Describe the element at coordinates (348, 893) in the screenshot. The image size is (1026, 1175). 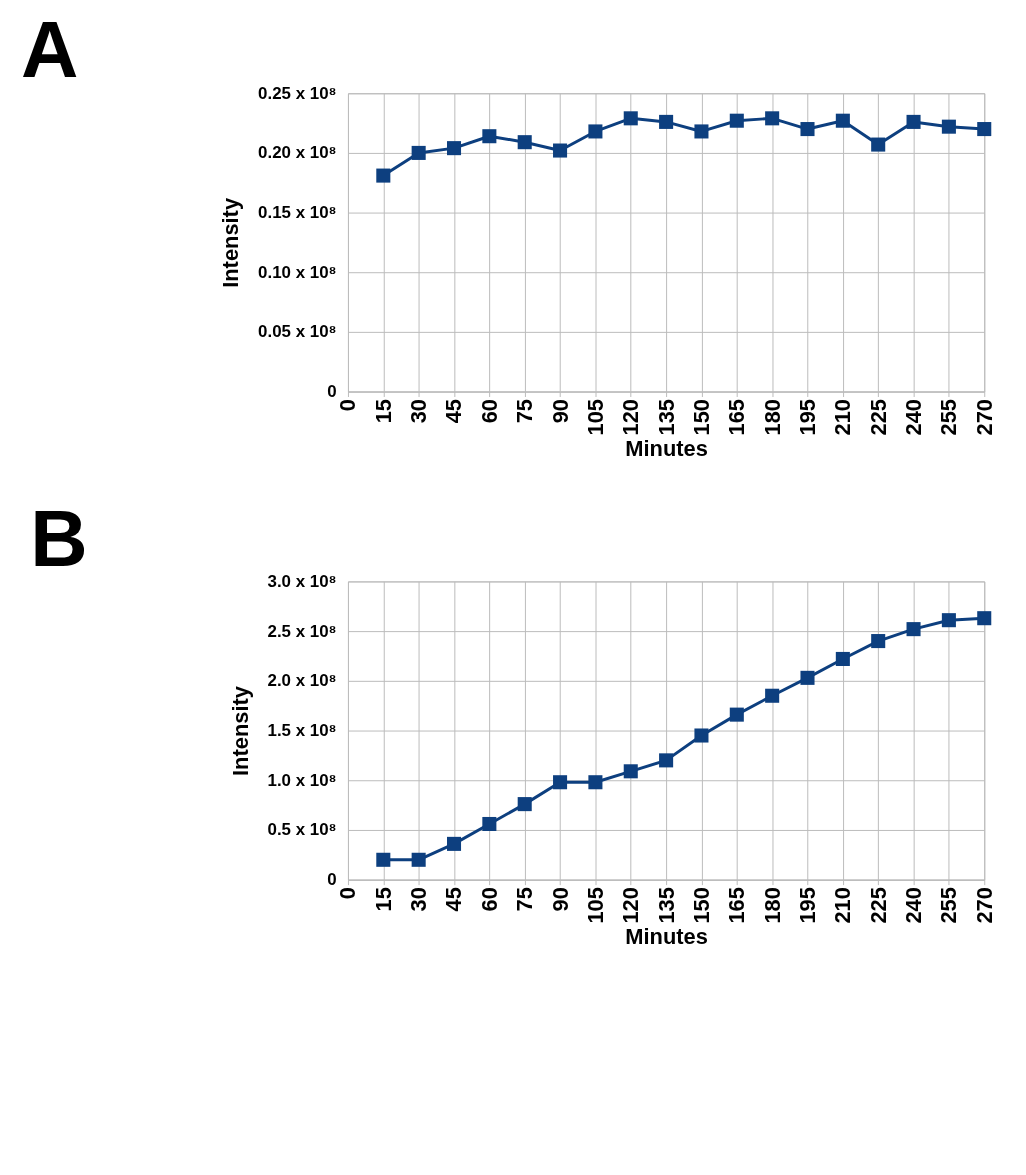
I see `x-tick-label: 0` at that location.